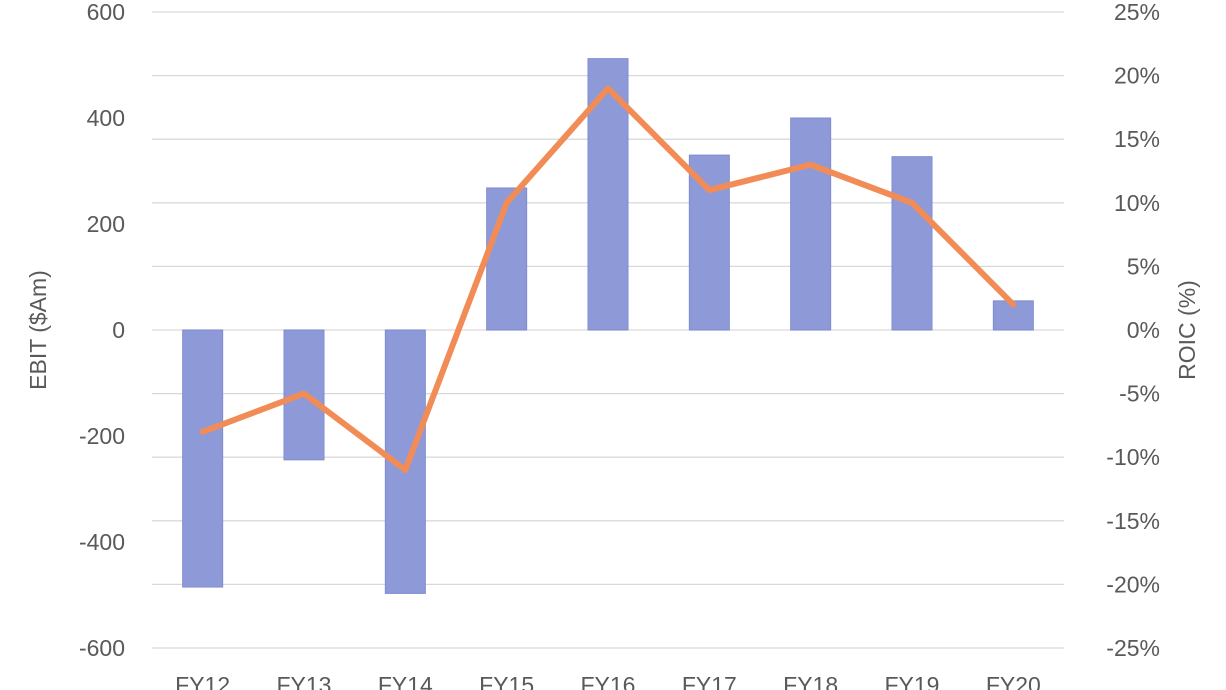 The image size is (1226, 690). What do you see at coordinates (118, 330) in the screenshot?
I see `left-tick-label: 0` at bounding box center [118, 330].